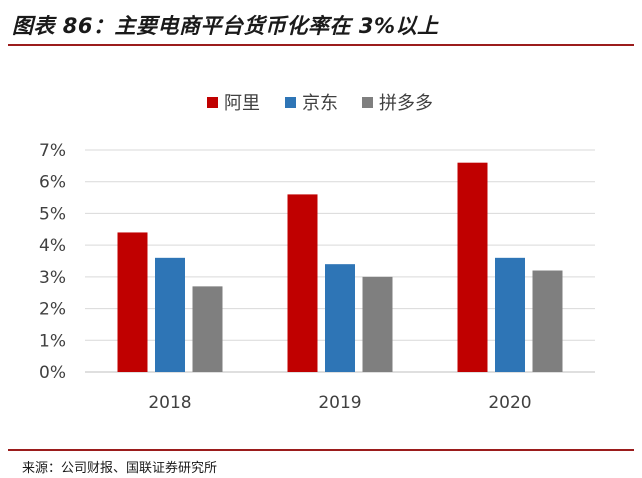  What do you see at coordinates (52, 151) in the screenshot?
I see `y-tick-label: 7%` at bounding box center [52, 151].